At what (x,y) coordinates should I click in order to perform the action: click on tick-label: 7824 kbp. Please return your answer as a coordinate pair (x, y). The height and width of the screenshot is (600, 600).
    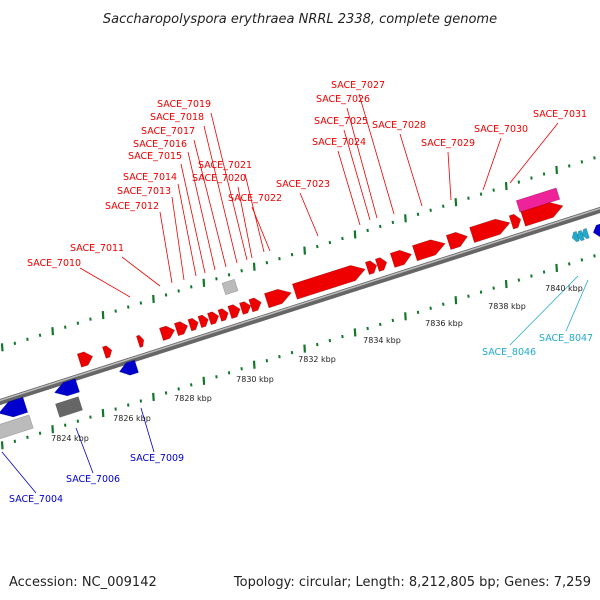
    Looking at the image, I should click on (70, 438).